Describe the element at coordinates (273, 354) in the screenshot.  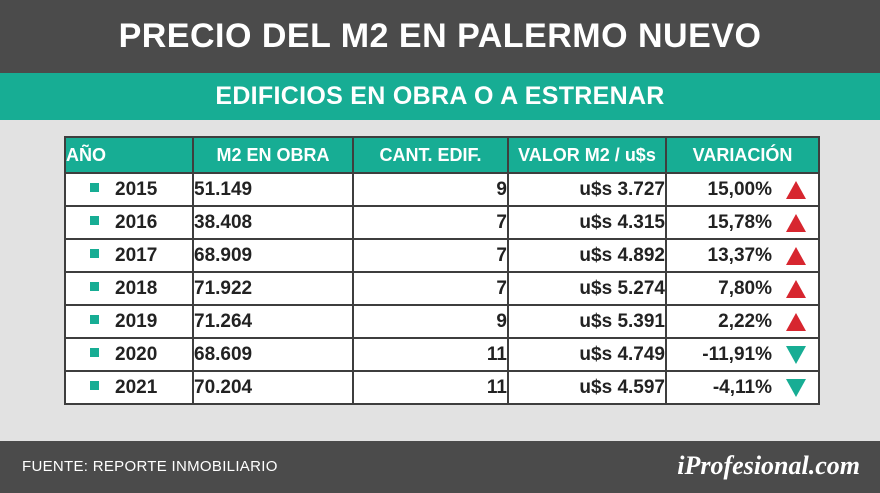
I see `cell-m2-en-obra: 68.609` at that location.